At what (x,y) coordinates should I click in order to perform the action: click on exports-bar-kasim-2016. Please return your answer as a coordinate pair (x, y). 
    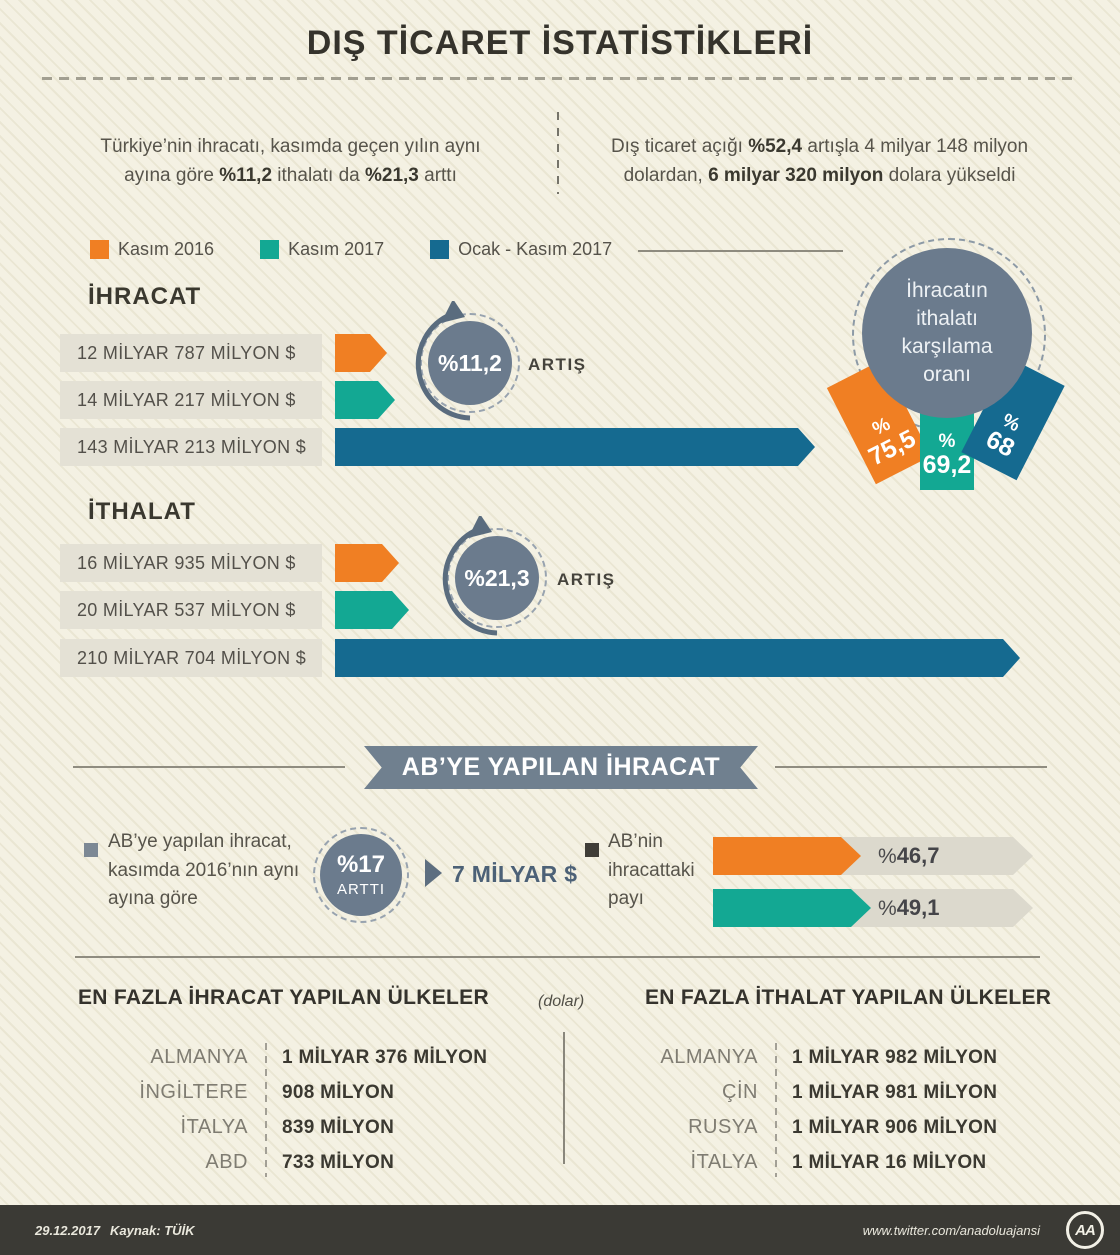
    Looking at the image, I should click on (361, 353).